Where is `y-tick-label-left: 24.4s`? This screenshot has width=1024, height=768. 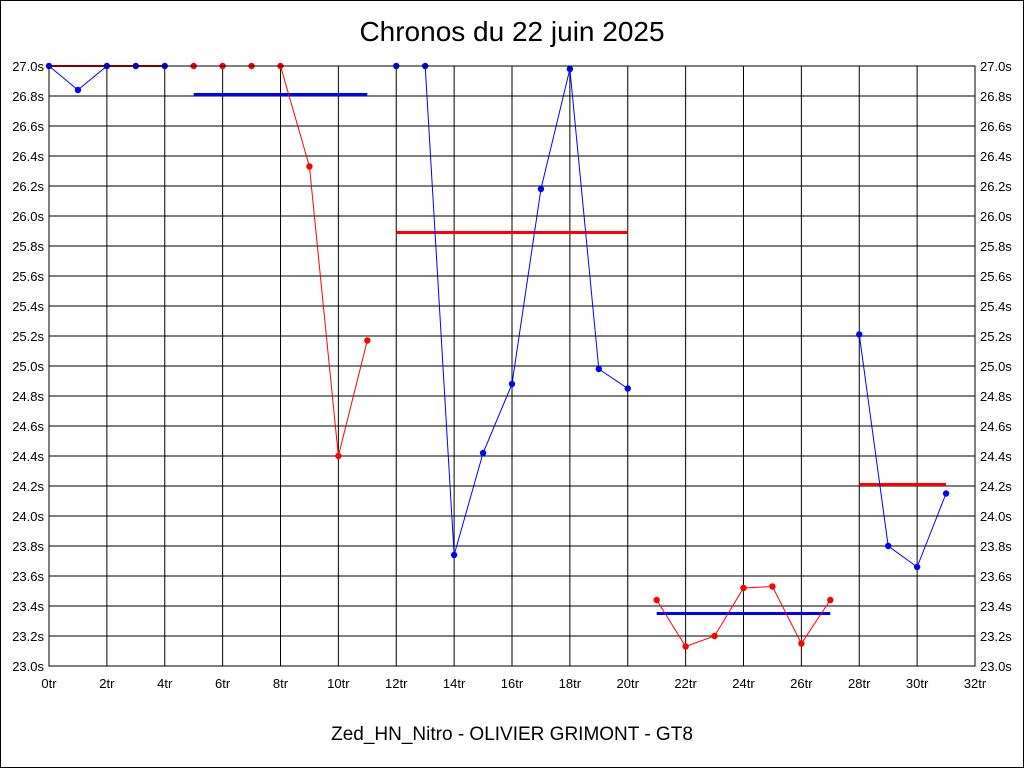 y-tick-label-left: 24.4s is located at coordinates (28, 456).